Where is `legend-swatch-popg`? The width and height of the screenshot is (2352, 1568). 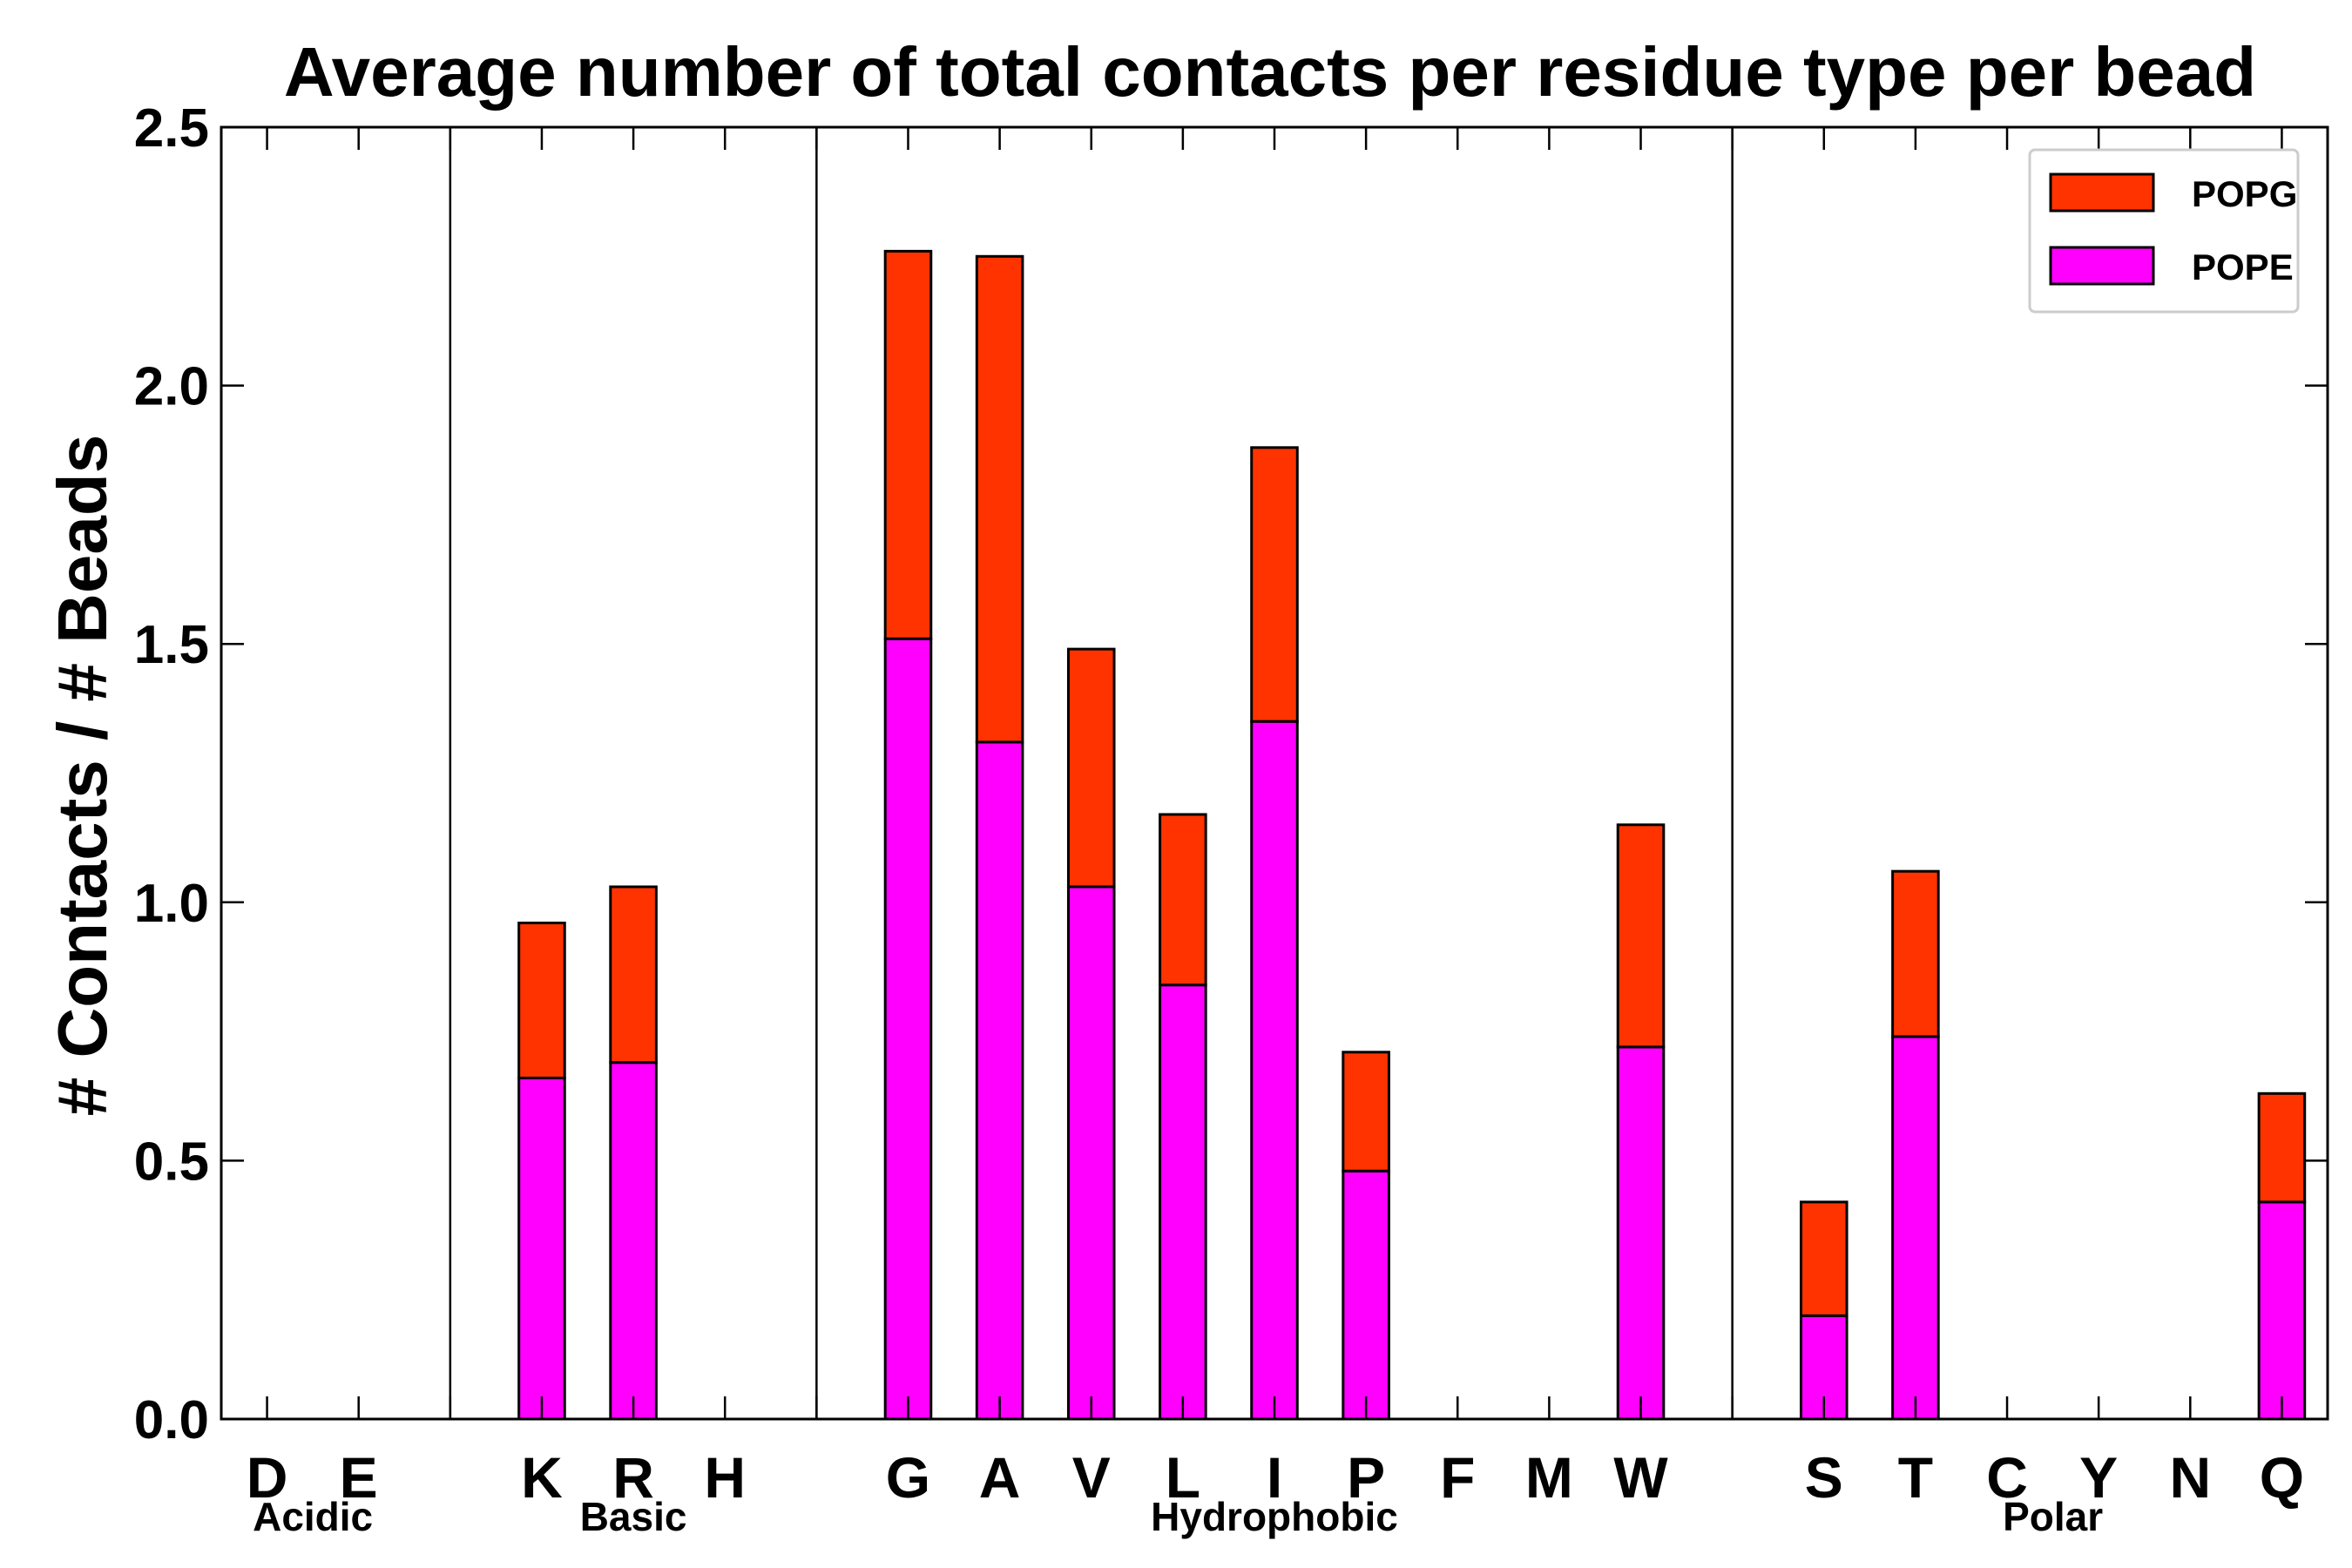 legend-swatch-popg is located at coordinates (2102, 193).